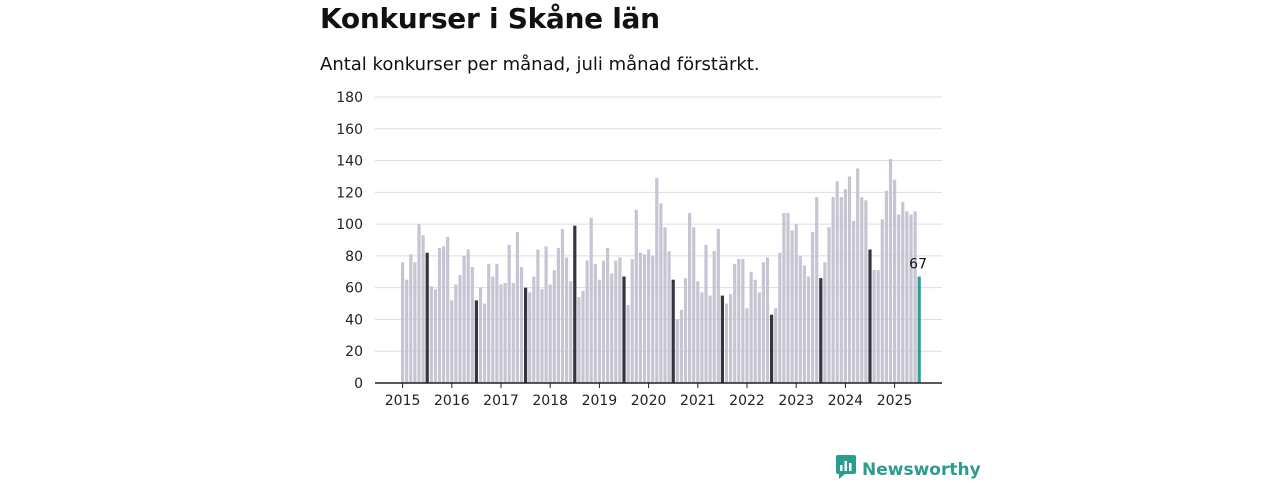 The height and width of the screenshot is (484, 1280). Describe the element at coordinates (354, 320) in the screenshot. I see `y-tick-label: 40` at that location.